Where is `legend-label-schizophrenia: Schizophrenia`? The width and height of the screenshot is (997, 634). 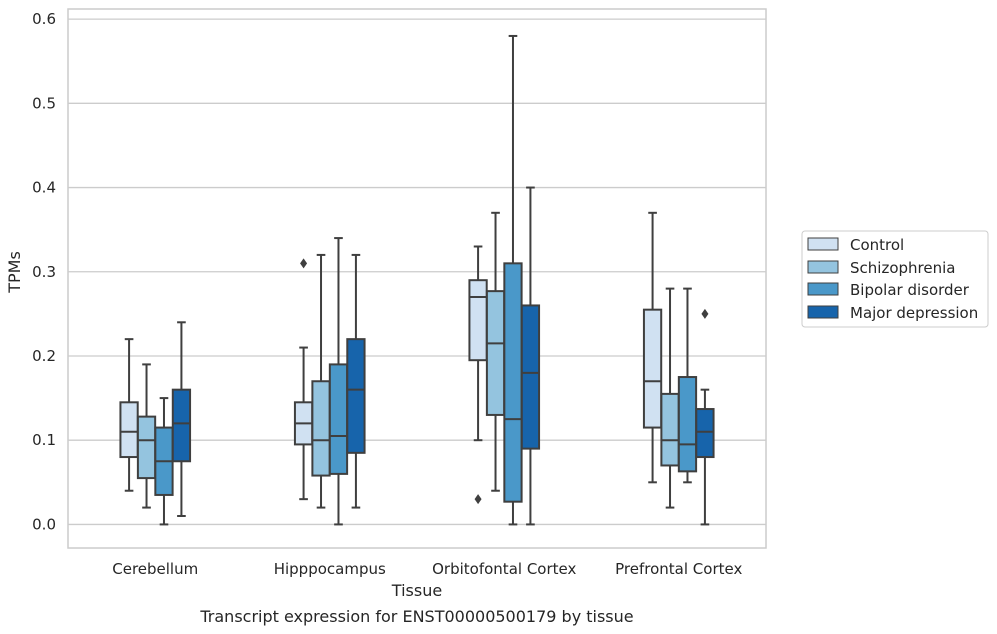
legend-label-schizophrenia: Schizophrenia is located at coordinates (902, 268).